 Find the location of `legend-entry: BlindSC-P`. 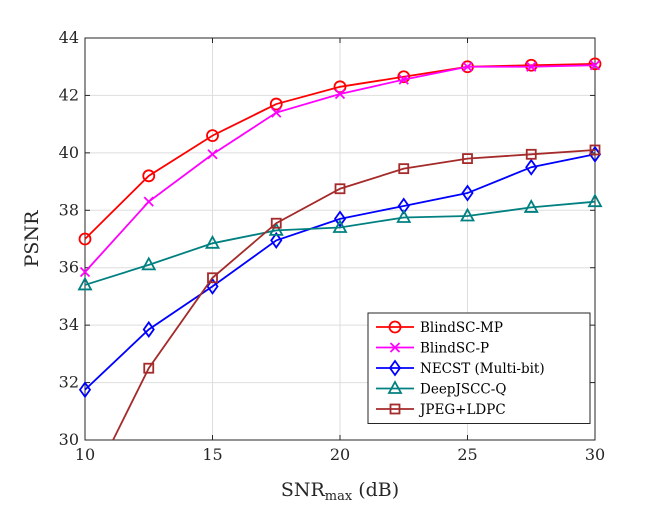

legend-entry: BlindSC-P is located at coordinates (432, 349).